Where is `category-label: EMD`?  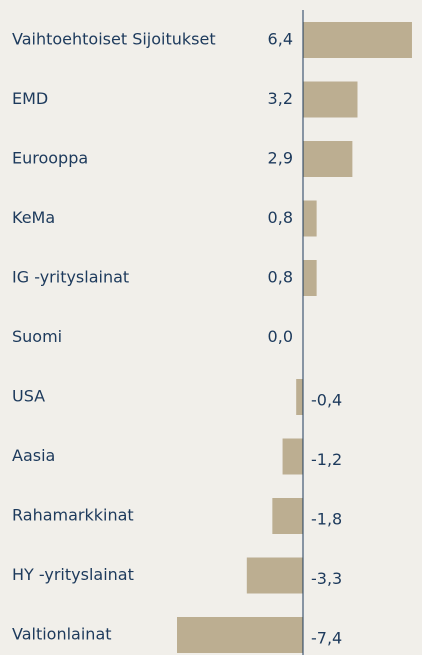
category-label: EMD is located at coordinates (30, 98).